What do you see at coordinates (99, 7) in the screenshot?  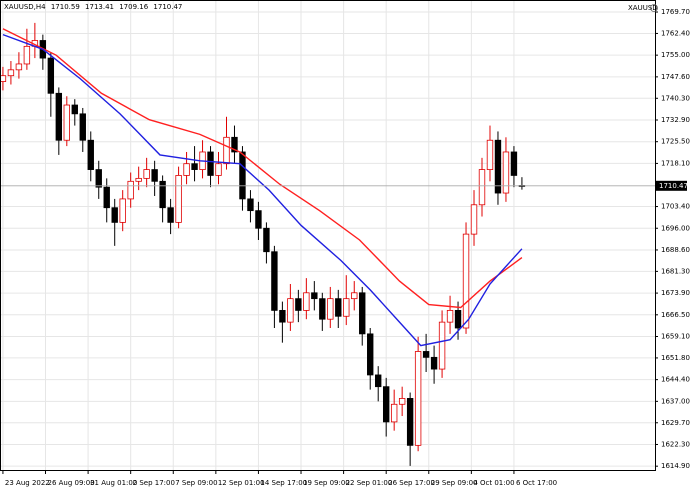 I see `last-high: 1713.41` at bounding box center [99, 7].